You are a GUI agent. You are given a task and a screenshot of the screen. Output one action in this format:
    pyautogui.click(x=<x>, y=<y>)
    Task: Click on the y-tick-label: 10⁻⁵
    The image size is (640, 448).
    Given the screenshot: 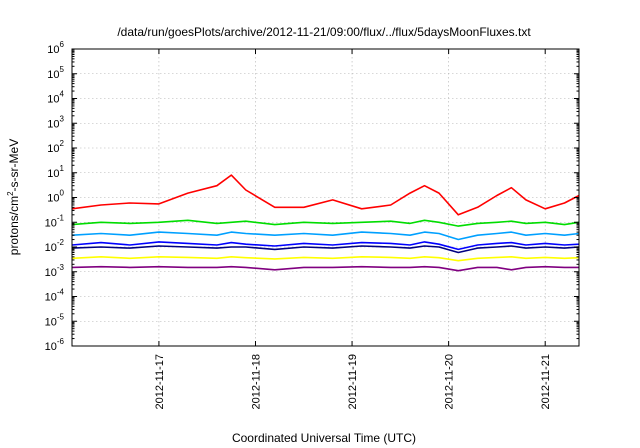 What is the action you would take?
    pyautogui.click(x=55, y=320)
    